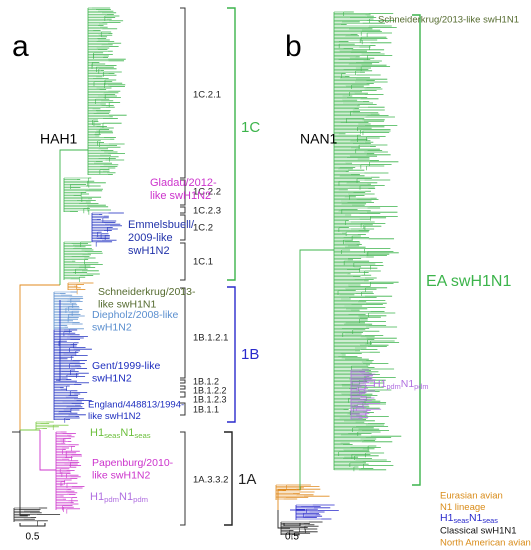  Describe the element at coordinates (250, 354) in the screenshot. I see `group-label: 1B` at that location.